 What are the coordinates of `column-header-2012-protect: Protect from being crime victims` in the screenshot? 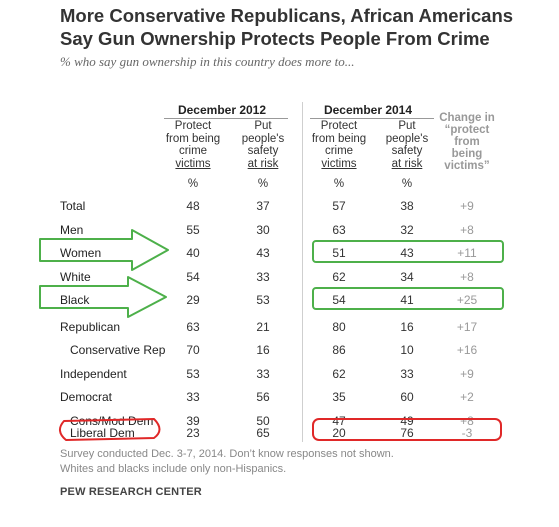 It's located at (193, 145).